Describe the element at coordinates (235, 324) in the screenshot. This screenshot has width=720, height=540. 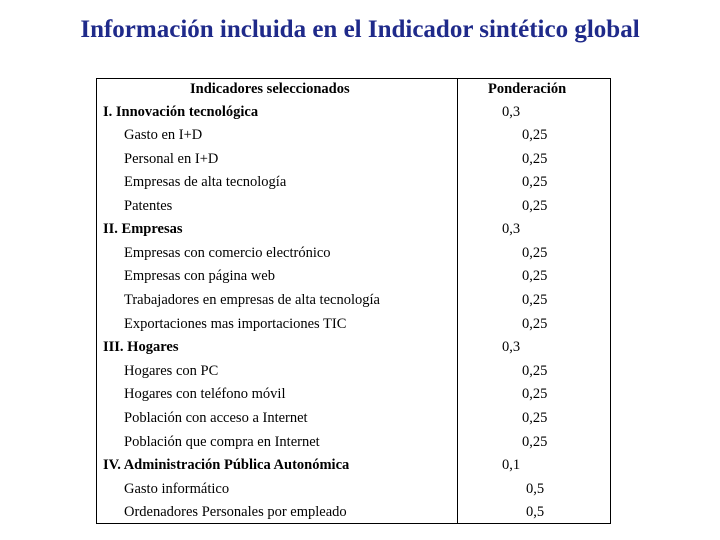
I see `indicator-label: Exportaciones mas importaciones TIC` at that location.